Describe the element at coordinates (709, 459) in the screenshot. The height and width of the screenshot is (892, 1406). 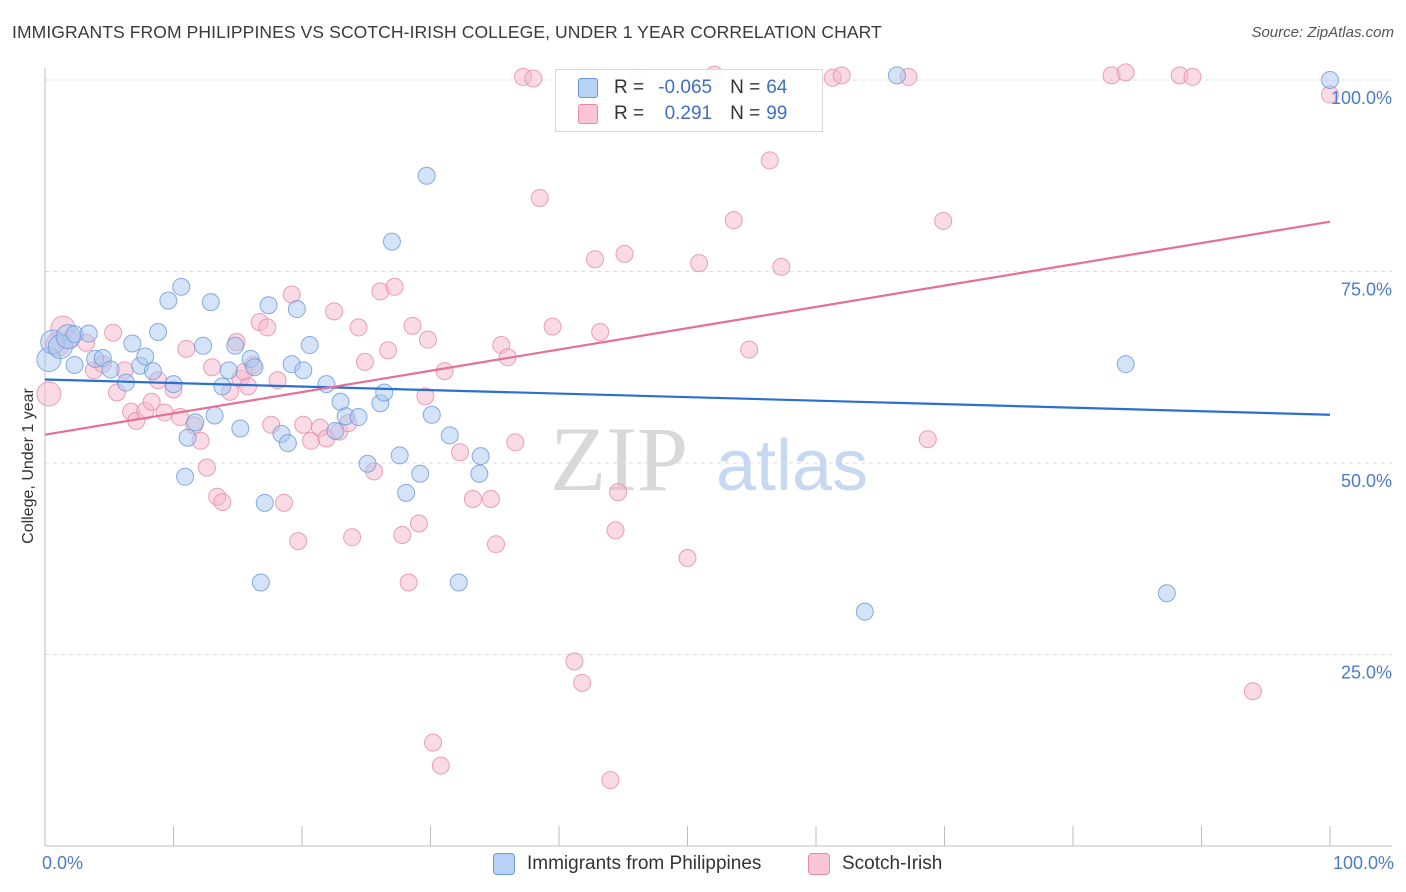
I see `watermark: ZIP atlas` at that location.